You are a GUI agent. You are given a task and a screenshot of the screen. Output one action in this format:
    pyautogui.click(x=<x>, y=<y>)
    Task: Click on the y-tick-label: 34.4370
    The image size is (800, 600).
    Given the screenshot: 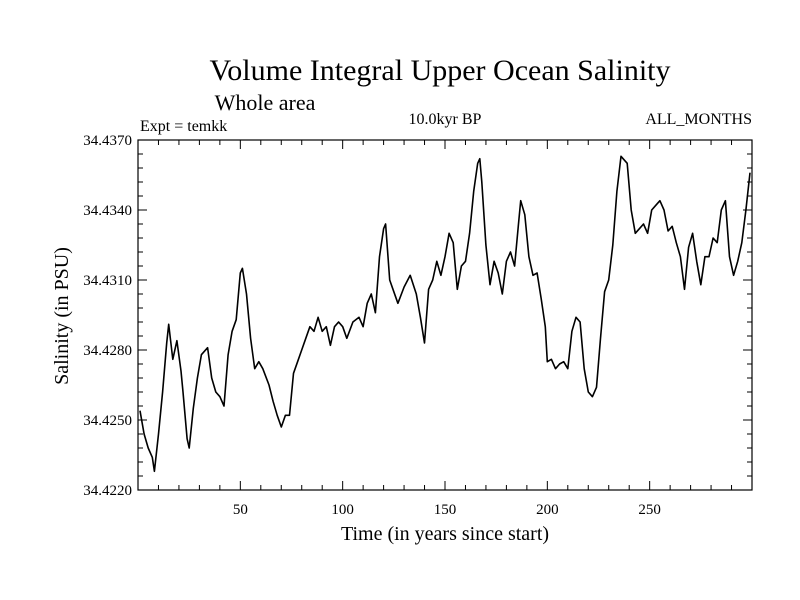 What is the action you would take?
    pyautogui.click(x=107, y=141)
    